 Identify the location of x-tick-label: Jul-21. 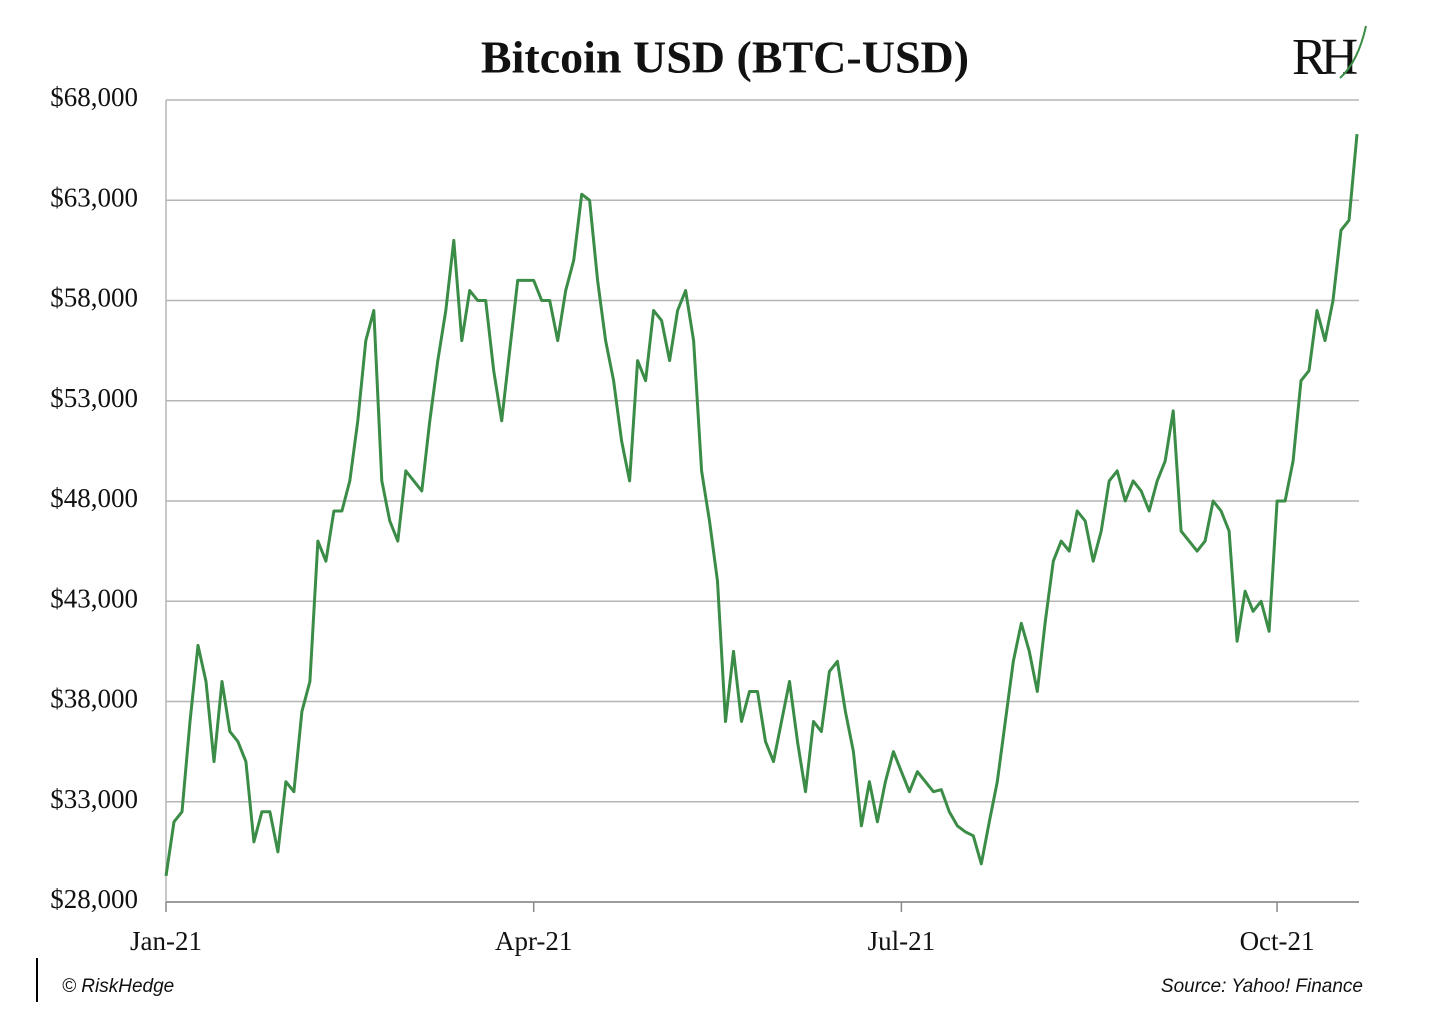
(902, 941).